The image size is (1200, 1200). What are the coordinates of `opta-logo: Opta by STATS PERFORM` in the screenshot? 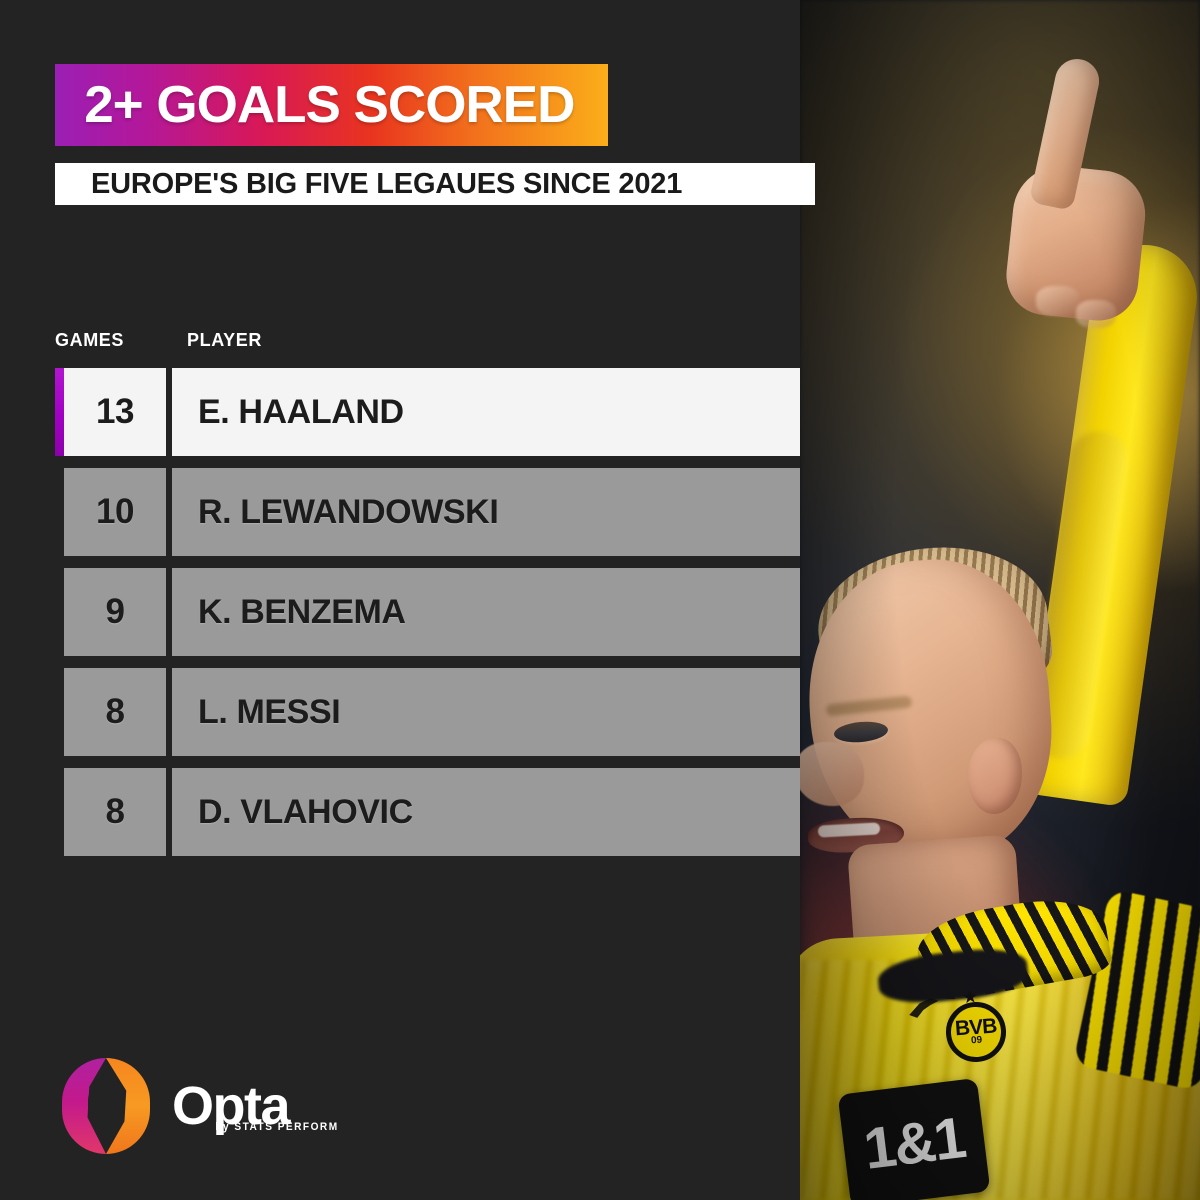 It's located at (199, 1106).